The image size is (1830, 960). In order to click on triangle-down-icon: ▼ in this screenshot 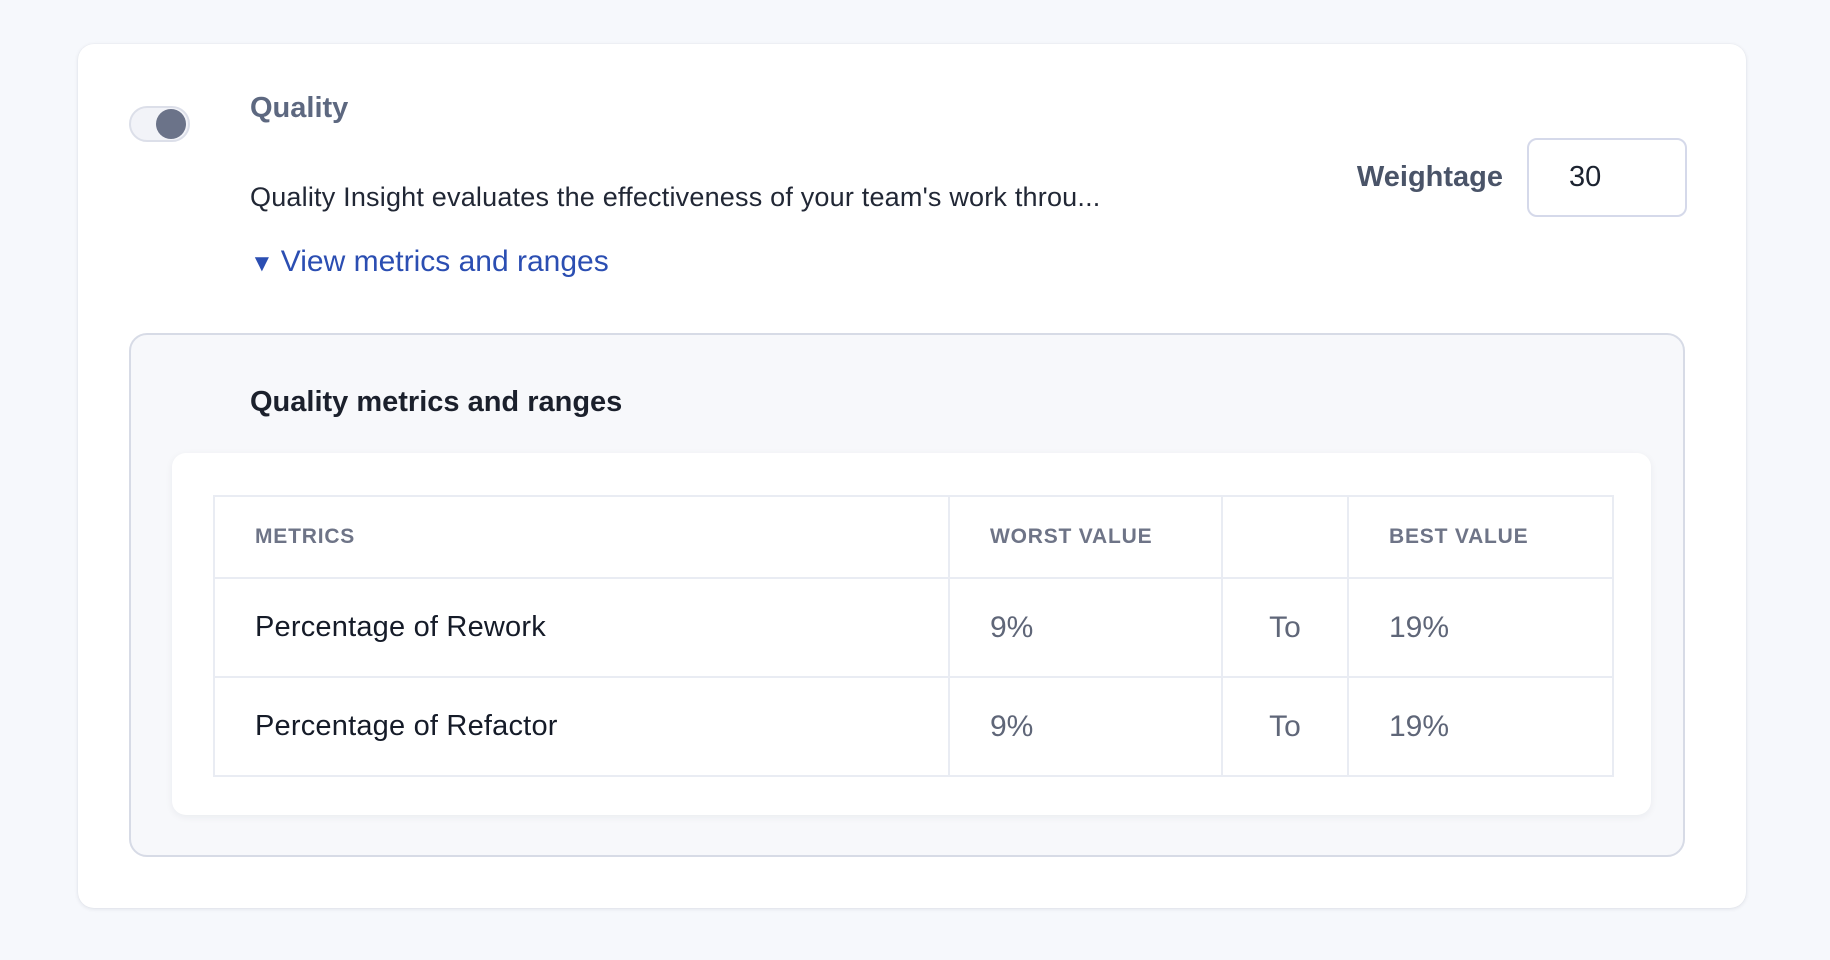, I will do `click(262, 263)`.